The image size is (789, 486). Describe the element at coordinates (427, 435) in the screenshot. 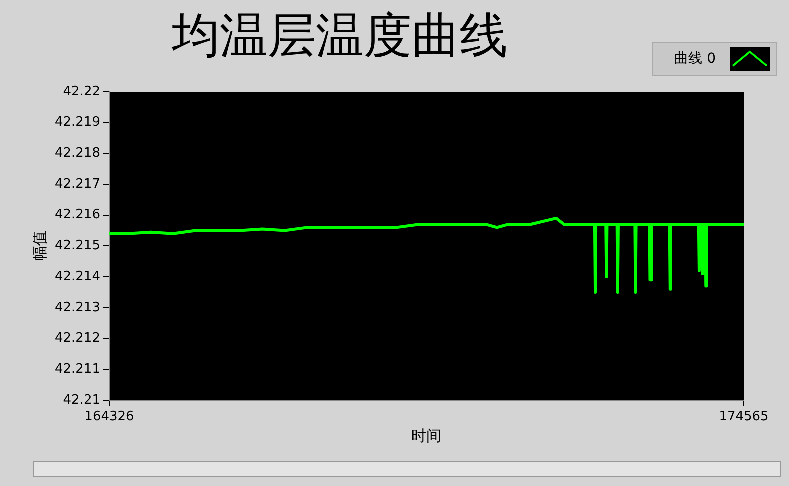

I see `x-axis-title: 时间` at that location.